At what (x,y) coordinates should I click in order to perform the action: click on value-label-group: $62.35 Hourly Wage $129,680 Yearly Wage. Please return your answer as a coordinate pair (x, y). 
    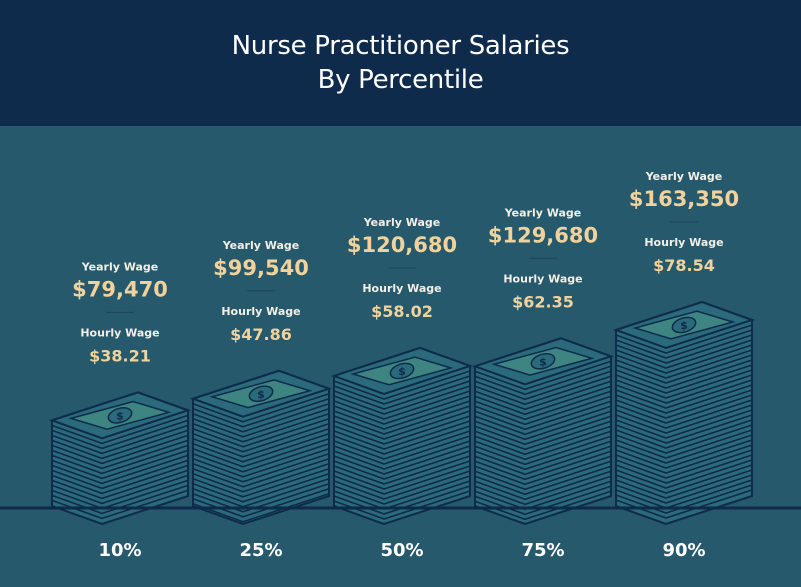
    Looking at the image, I should click on (543, 258).